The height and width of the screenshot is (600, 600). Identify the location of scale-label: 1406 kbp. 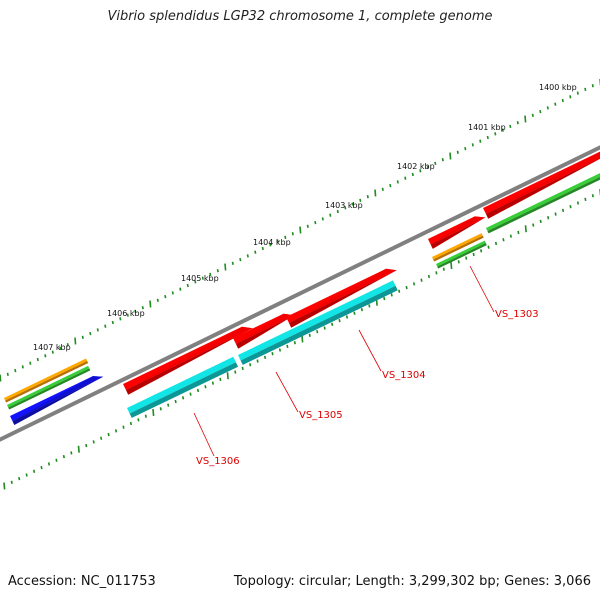
(126, 313).